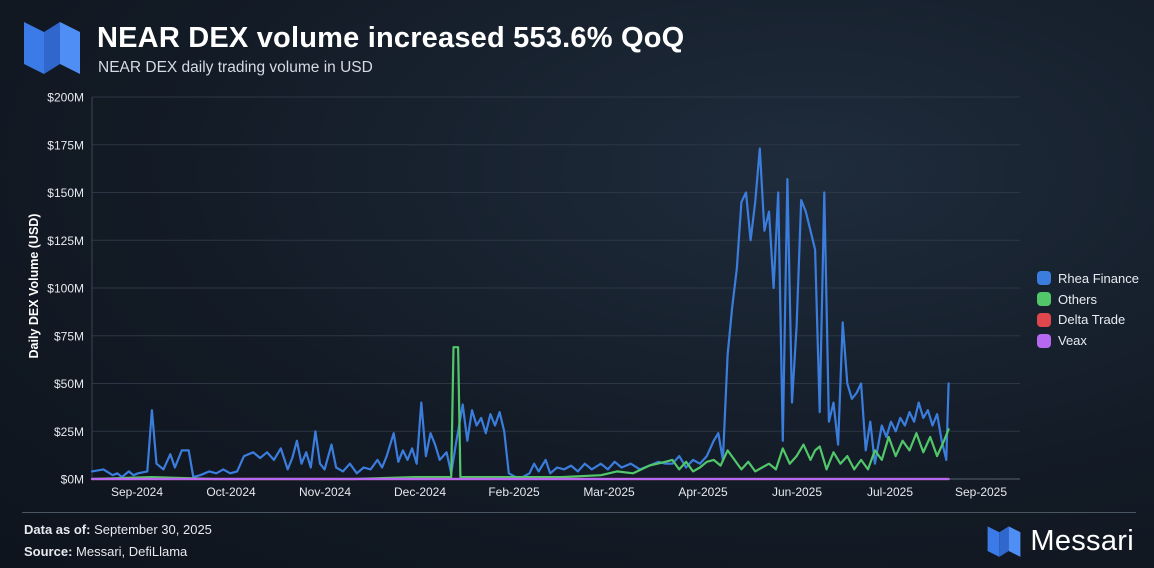  I want to click on y-tick-label: $175M, so click(65, 145).